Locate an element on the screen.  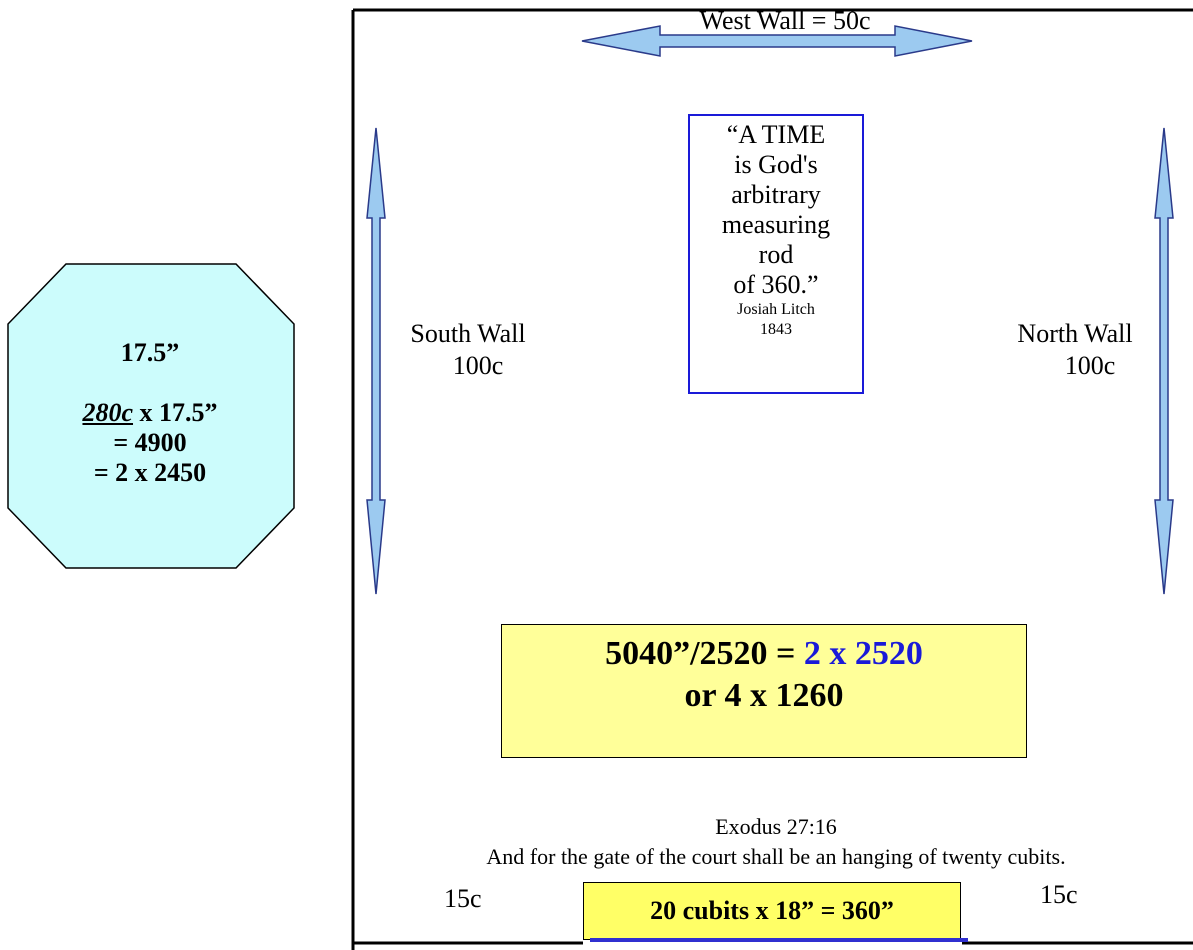
gate-underline is located at coordinates (779, 940).